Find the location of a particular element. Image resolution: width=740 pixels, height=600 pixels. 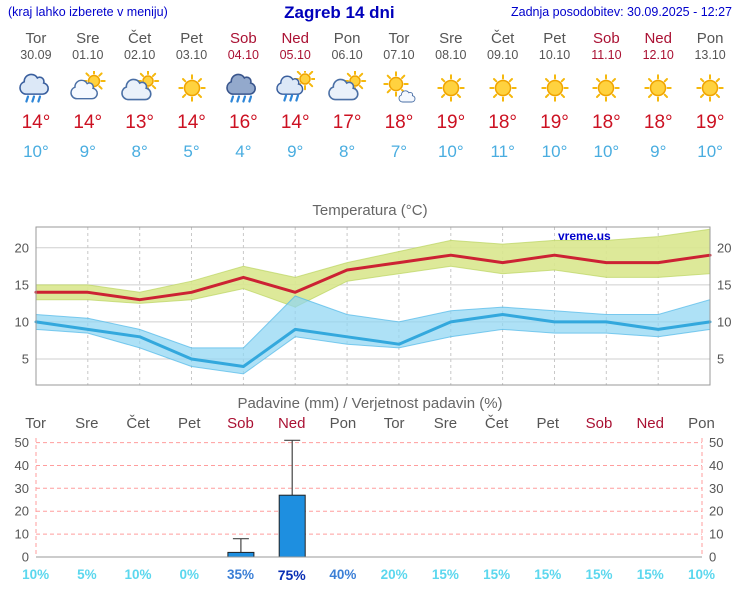

max-temperature: 14° is located at coordinates (191, 122).